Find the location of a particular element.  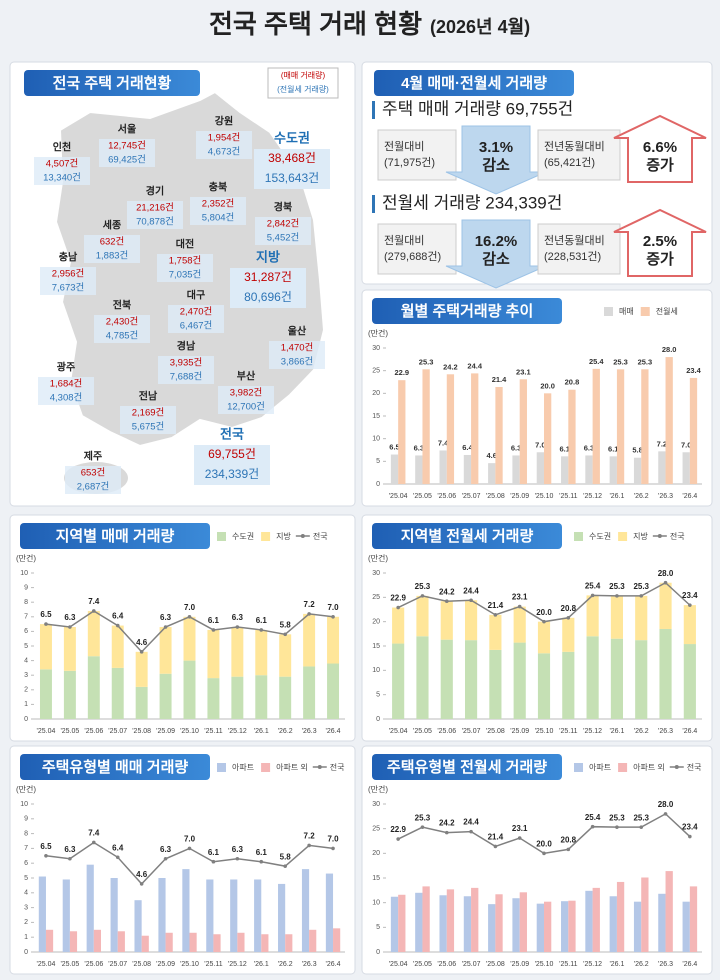

region-rent: 5,675건 is located at coordinates (148, 427).